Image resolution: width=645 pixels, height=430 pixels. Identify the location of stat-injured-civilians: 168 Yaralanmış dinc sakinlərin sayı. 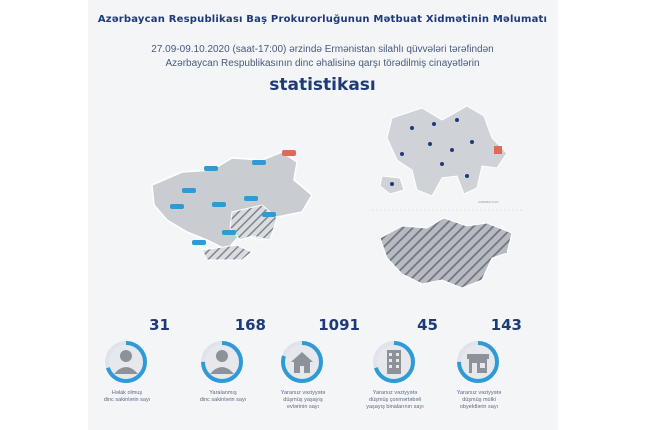
(231, 371).